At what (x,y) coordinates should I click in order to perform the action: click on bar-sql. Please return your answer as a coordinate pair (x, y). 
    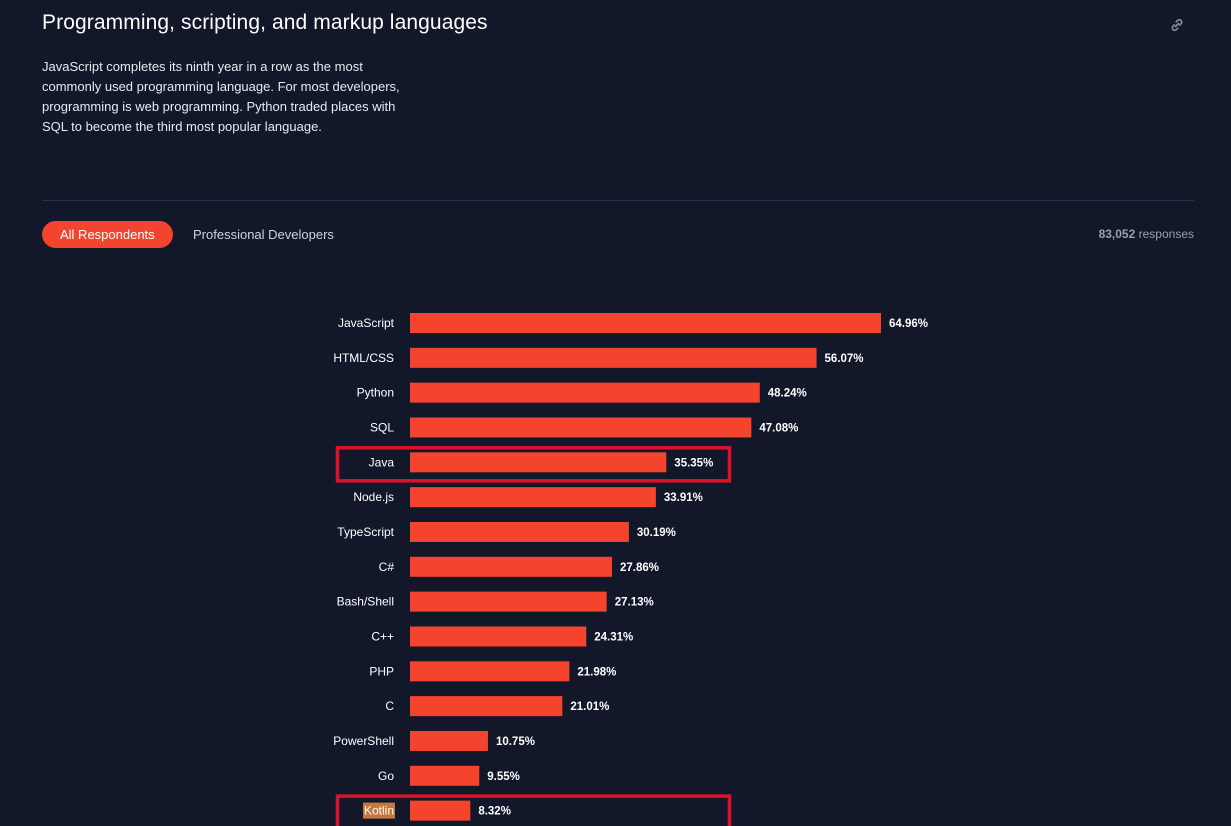
    Looking at the image, I should click on (581, 427).